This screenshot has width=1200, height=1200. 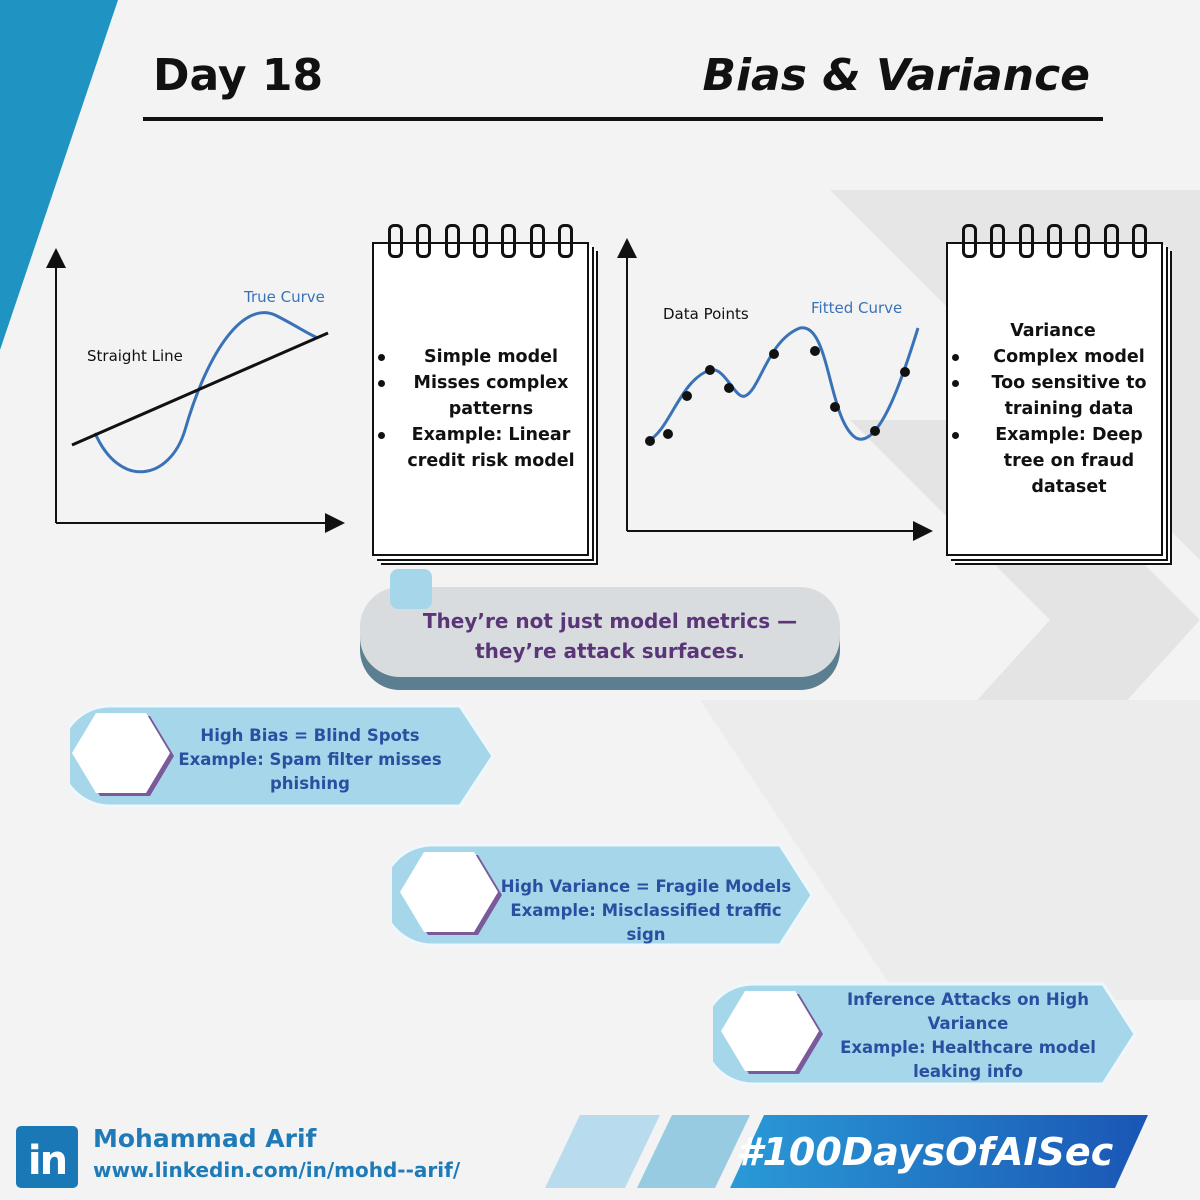 I want to click on callout-tab, so click(x=411, y=589).